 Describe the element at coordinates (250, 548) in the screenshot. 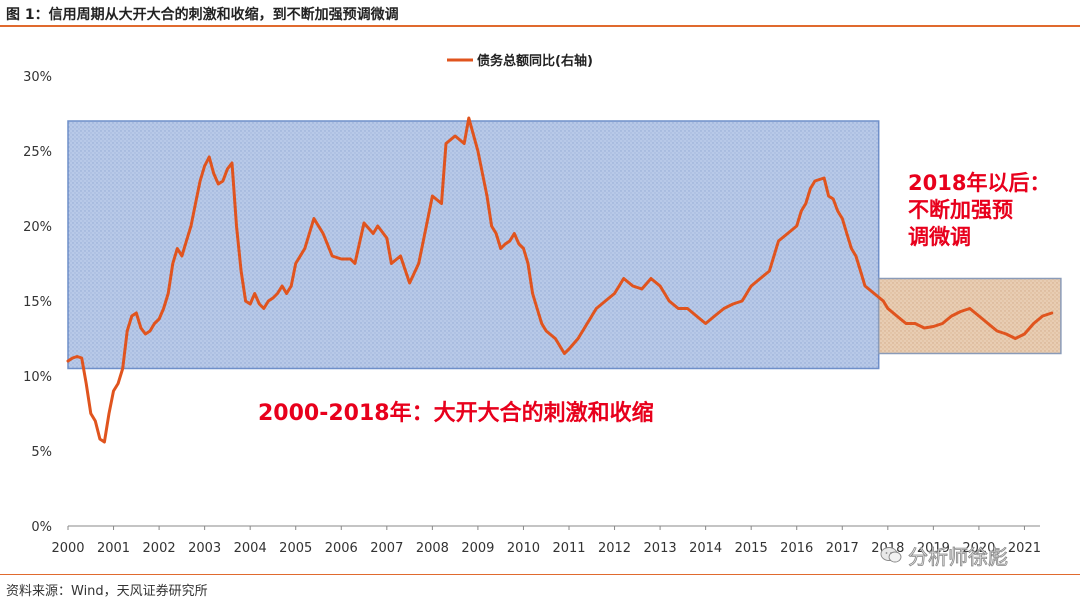

I see `x-tick-label: 2004` at that location.